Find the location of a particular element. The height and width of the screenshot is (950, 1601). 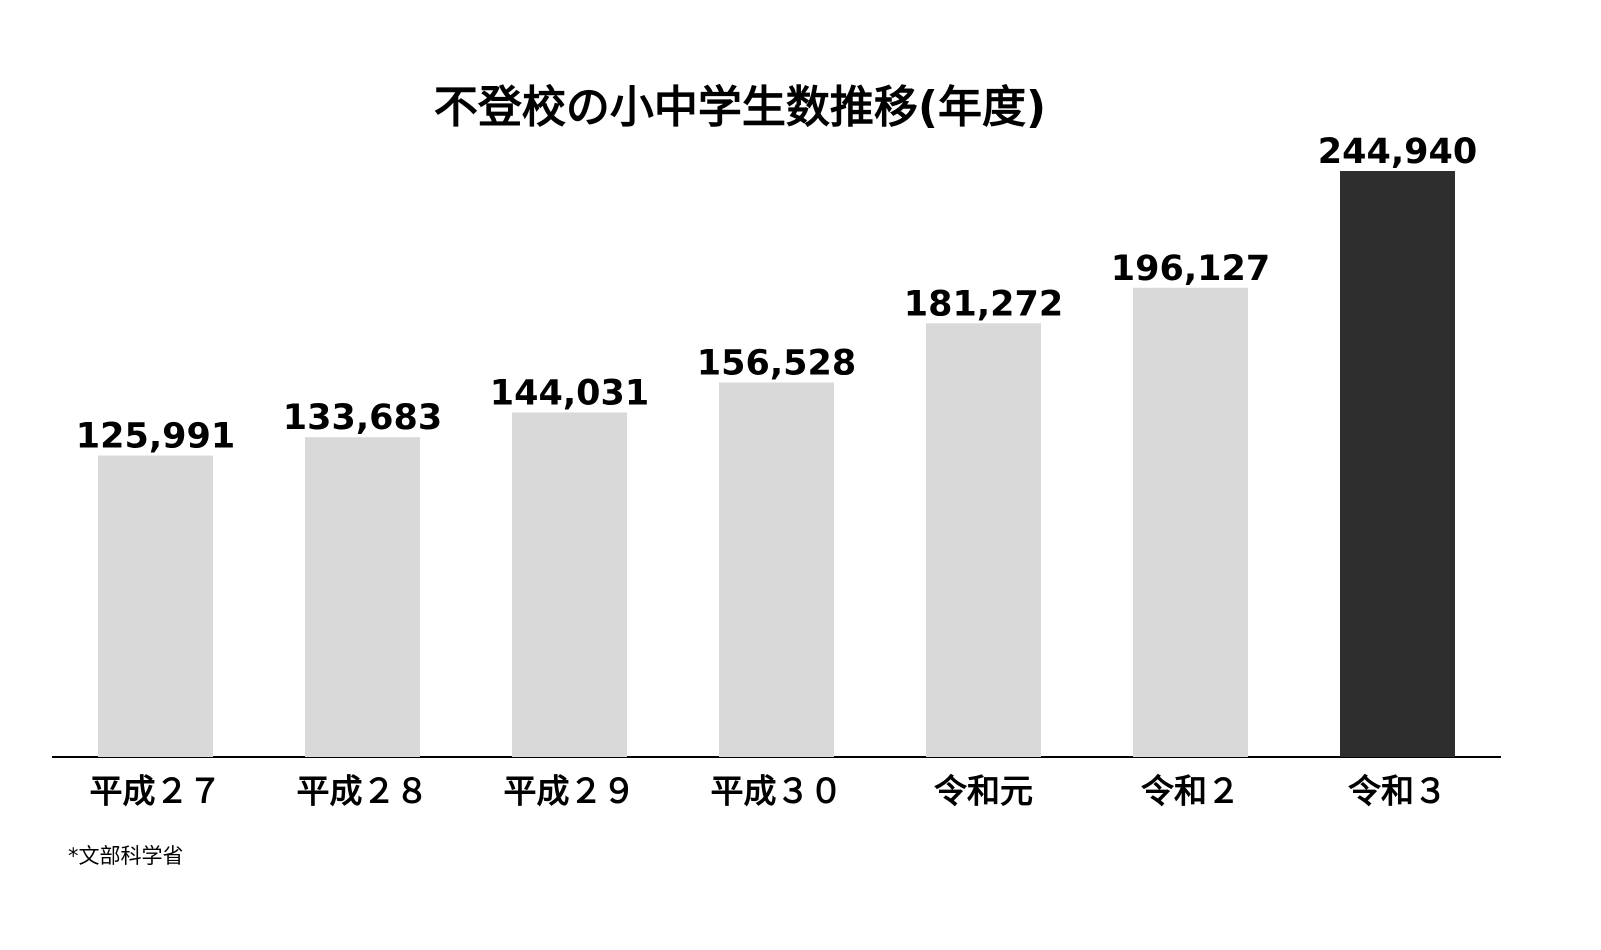

value-label: 156,528 is located at coordinates (776, 364).